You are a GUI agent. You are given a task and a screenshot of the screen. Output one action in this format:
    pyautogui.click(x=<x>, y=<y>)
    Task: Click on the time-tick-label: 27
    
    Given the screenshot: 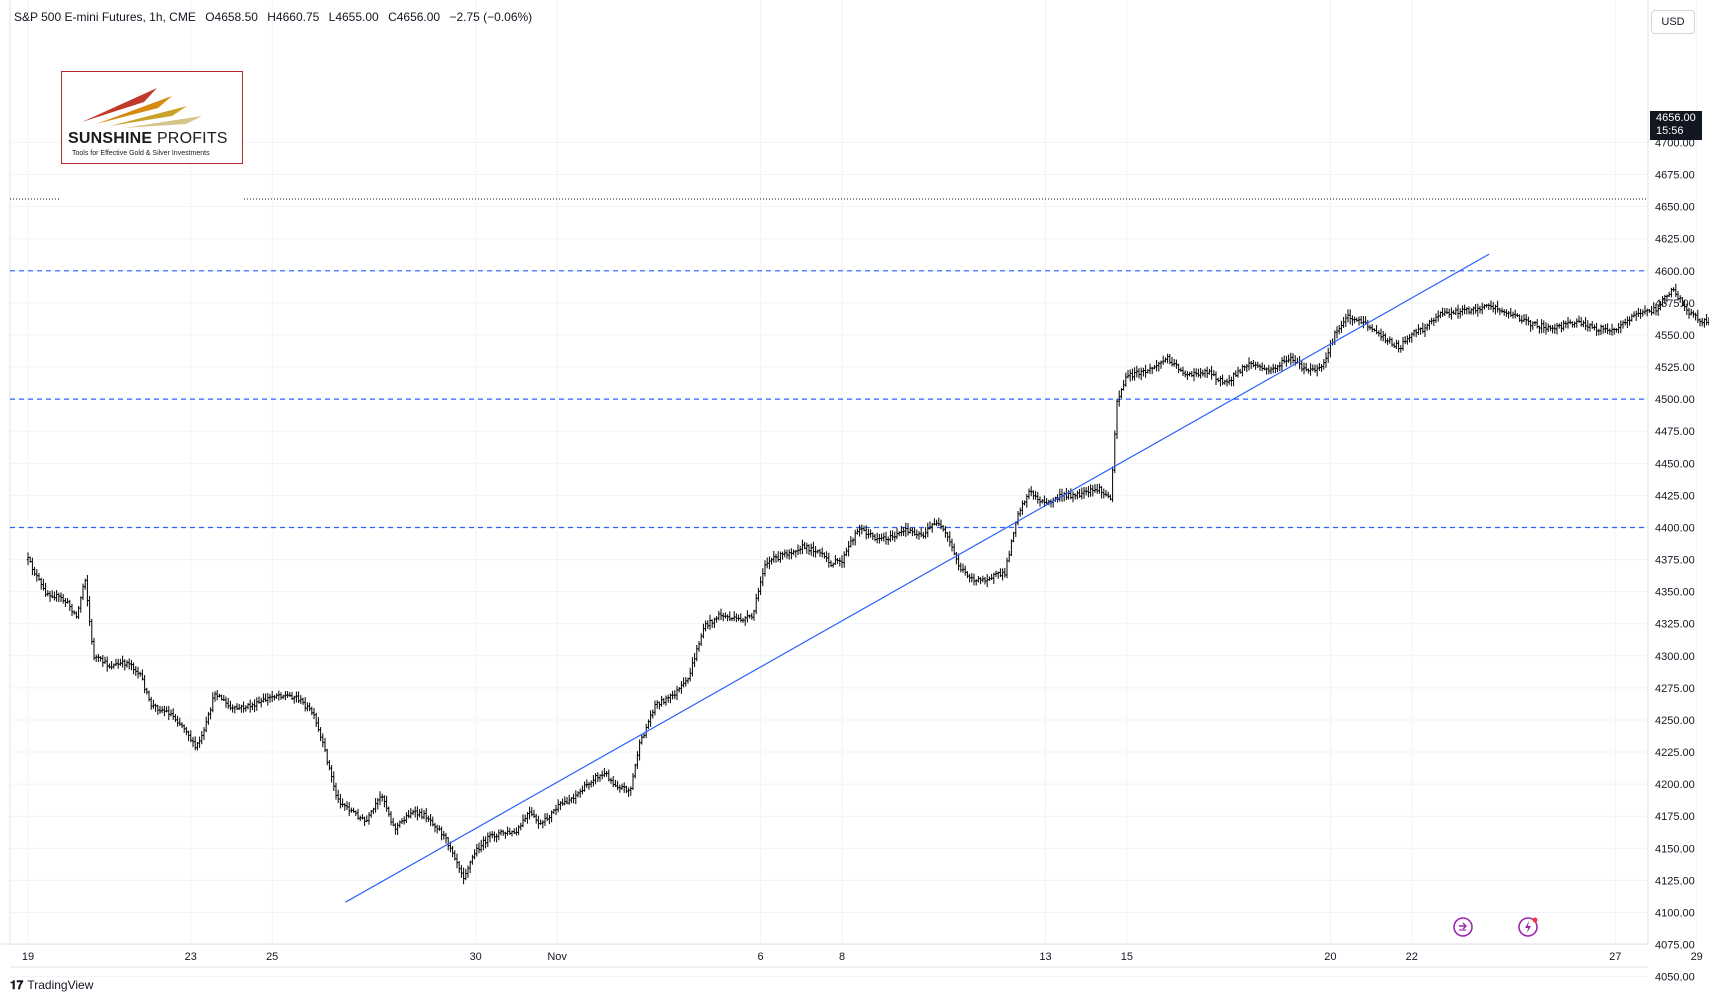 What is the action you would take?
    pyautogui.click(x=1615, y=957)
    